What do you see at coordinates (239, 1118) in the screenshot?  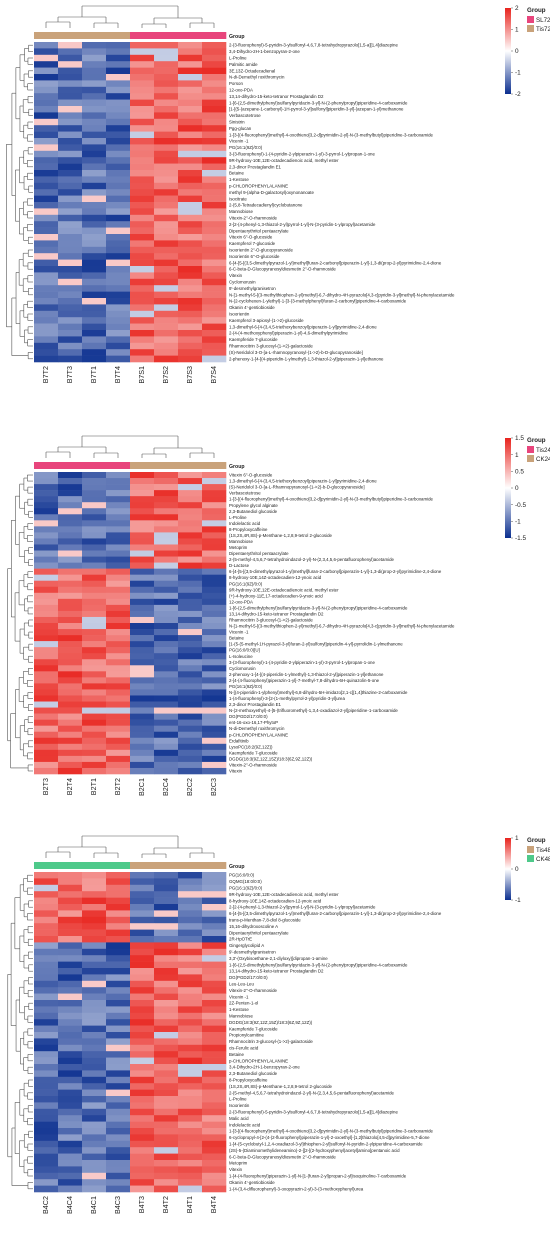 I see `row-label: Malic acid` at bounding box center [239, 1118].